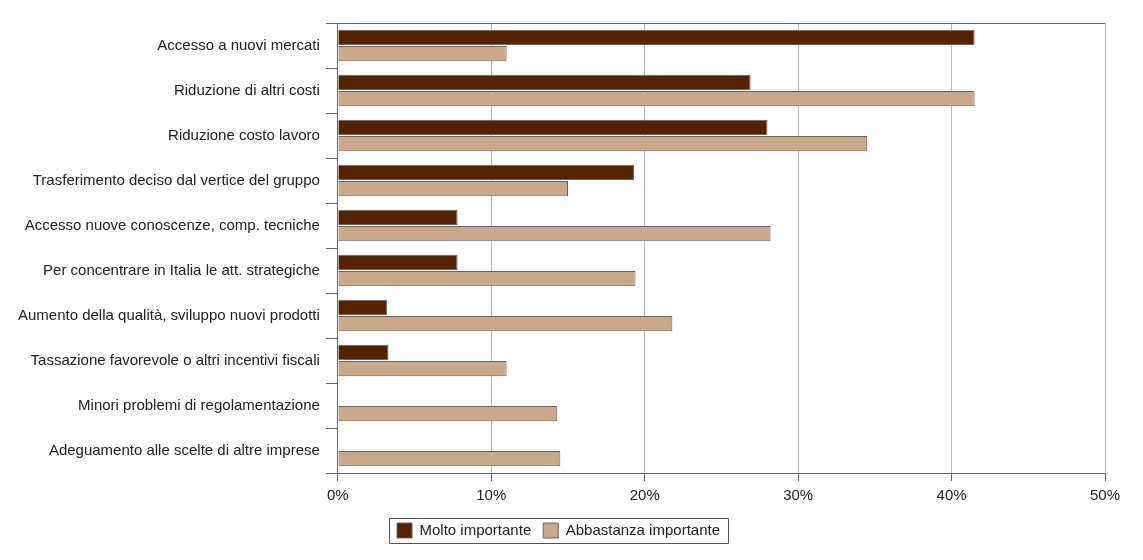  I want to click on x-tick-label: 0%, so click(338, 495).